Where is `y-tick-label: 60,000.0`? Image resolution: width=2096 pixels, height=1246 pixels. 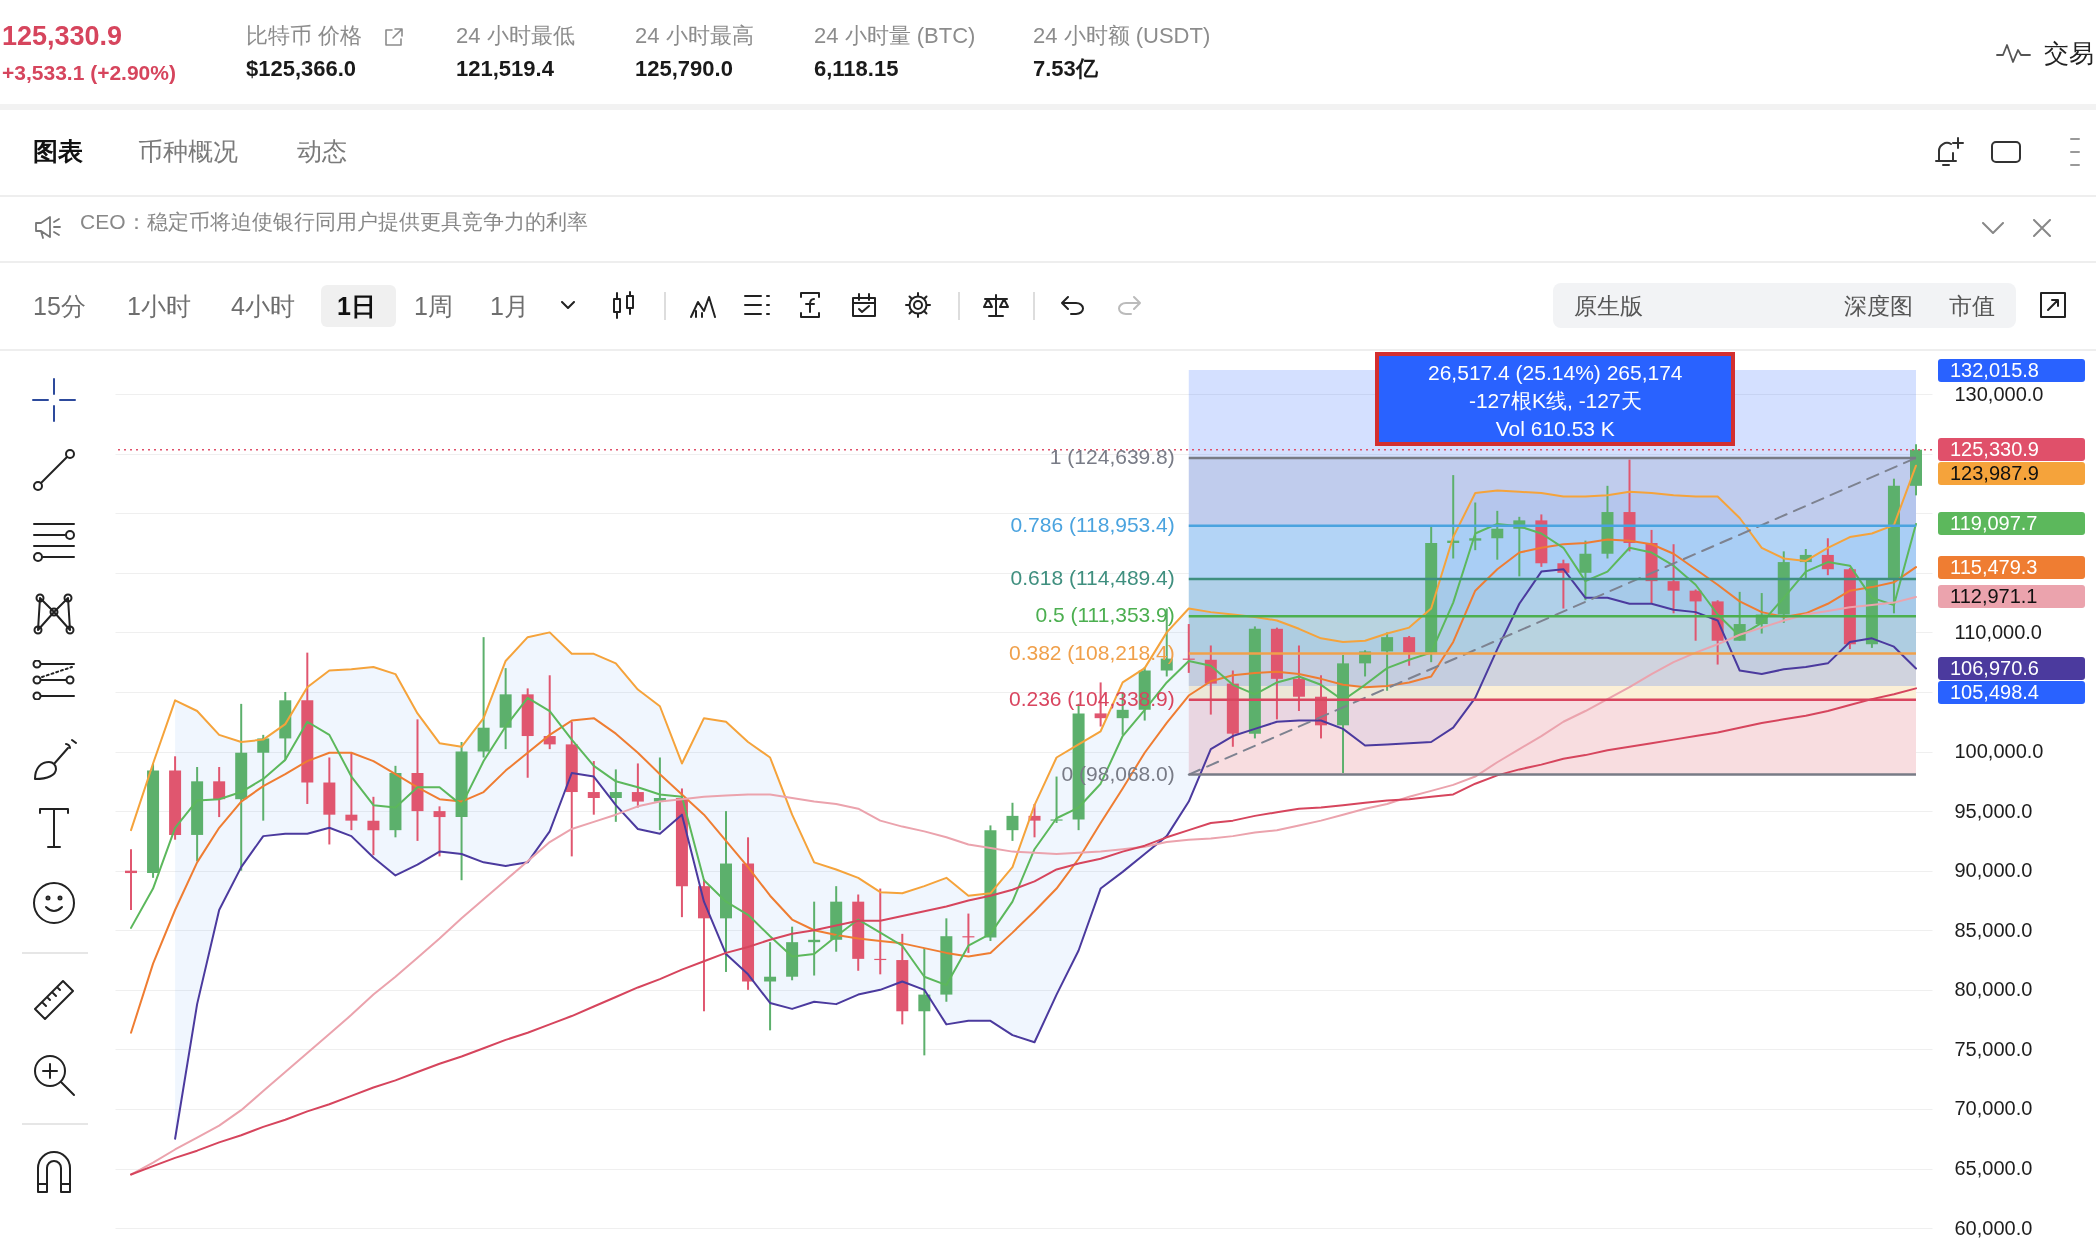
y-tick-label: 60,000.0 is located at coordinates (1993, 1227).